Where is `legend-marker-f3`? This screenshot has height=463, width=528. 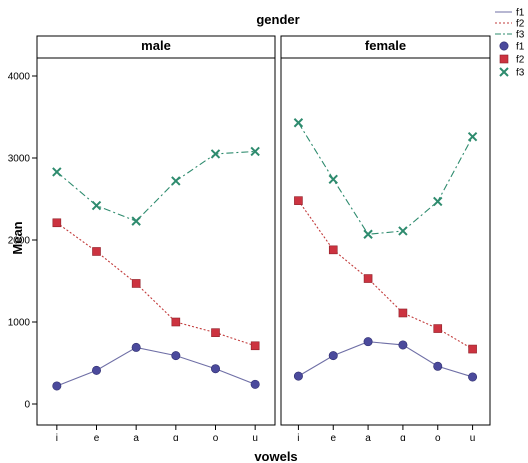 legend-marker-f3 is located at coordinates (504, 72).